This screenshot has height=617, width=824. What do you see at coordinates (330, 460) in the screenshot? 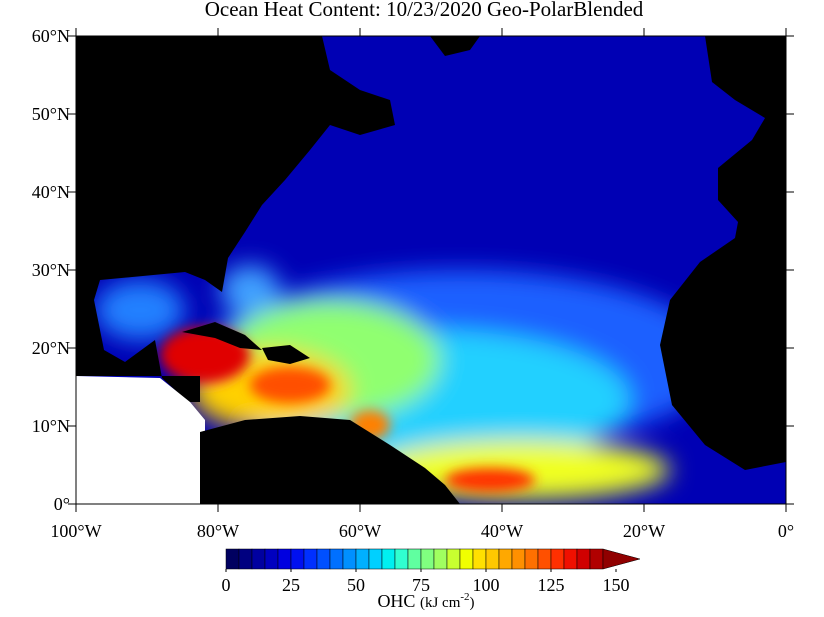
I see `south-america` at bounding box center [330, 460].